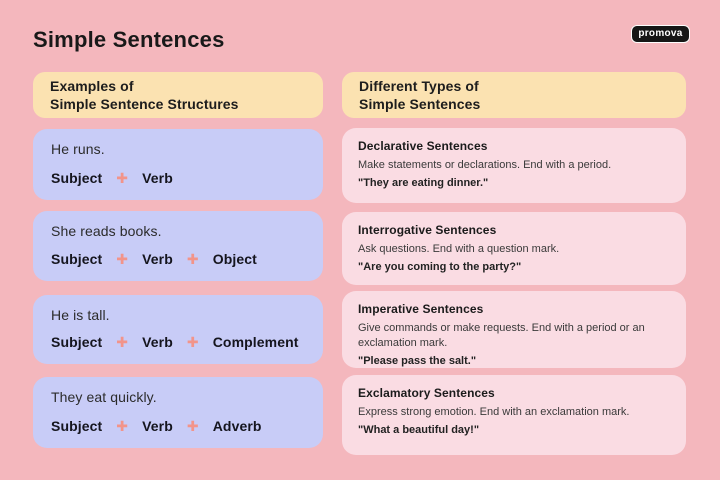  Describe the element at coordinates (660, 34) in the screenshot. I see `brand-logo: promova` at that location.